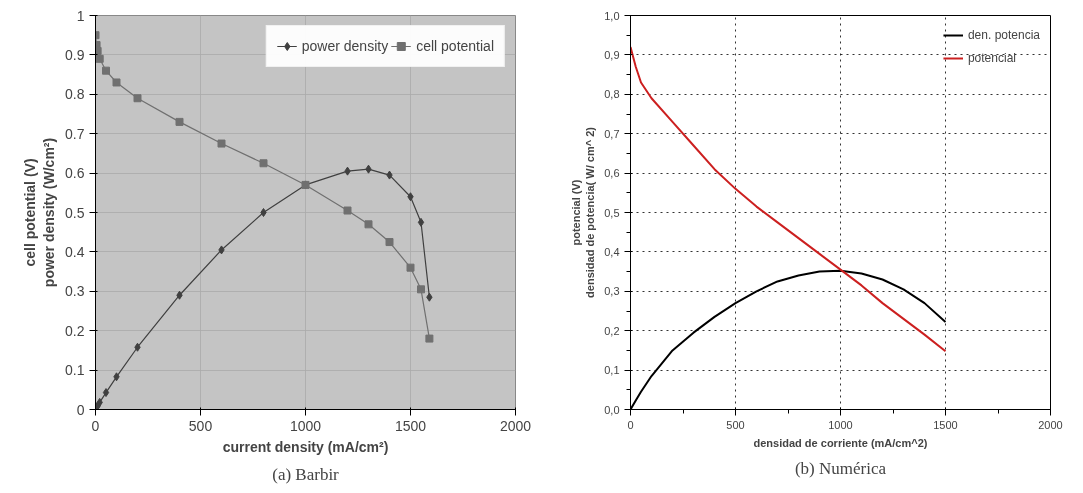 This screenshot has width=1083, height=493. Describe the element at coordinates (75, 291) in the screenshot. I see `y-tick-label: 0.3` at that location.